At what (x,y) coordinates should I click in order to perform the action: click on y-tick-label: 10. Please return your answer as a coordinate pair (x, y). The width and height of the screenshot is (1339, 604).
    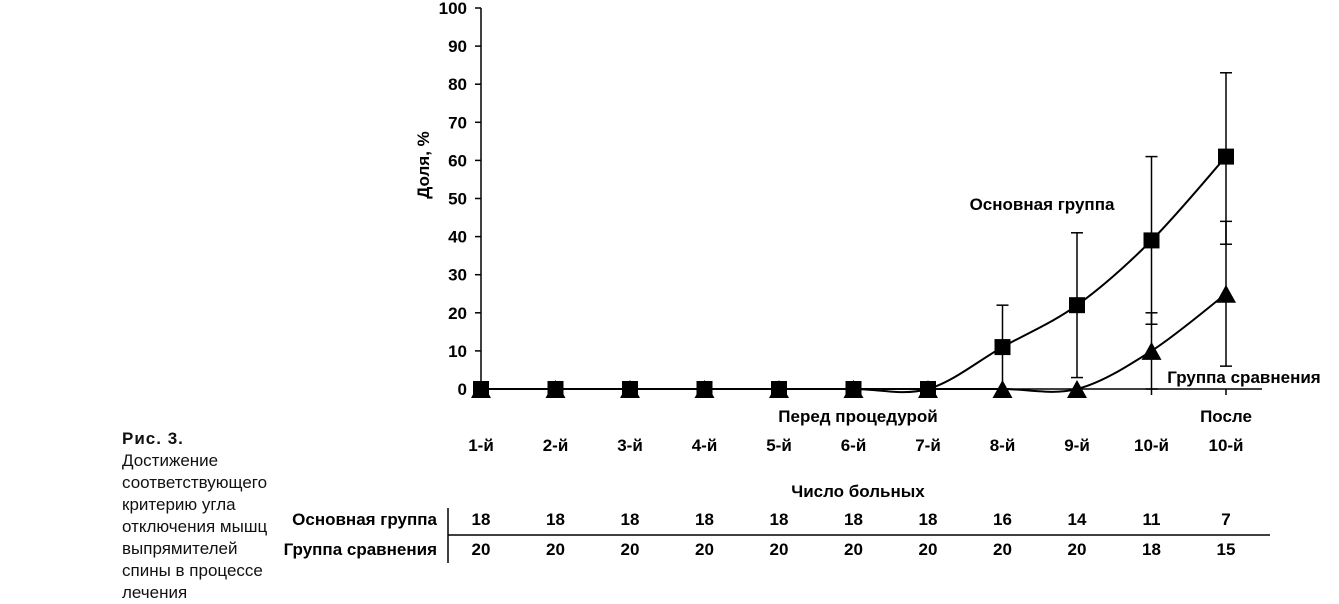
    Looking at the image, I should click on (457, 351).